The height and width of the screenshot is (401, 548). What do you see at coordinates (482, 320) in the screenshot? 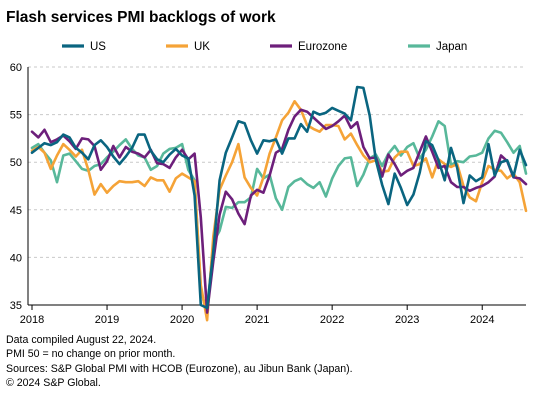
I see `x-tick-label-2024: 2024` at bounding box center [482, 320].